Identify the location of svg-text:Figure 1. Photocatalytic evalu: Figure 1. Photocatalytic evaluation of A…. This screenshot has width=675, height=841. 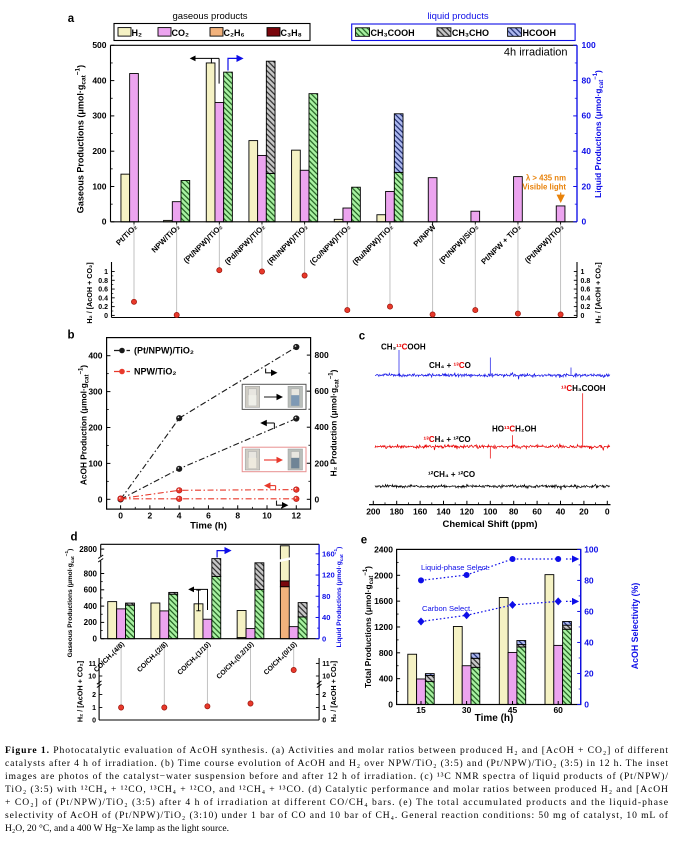
(336, 750).